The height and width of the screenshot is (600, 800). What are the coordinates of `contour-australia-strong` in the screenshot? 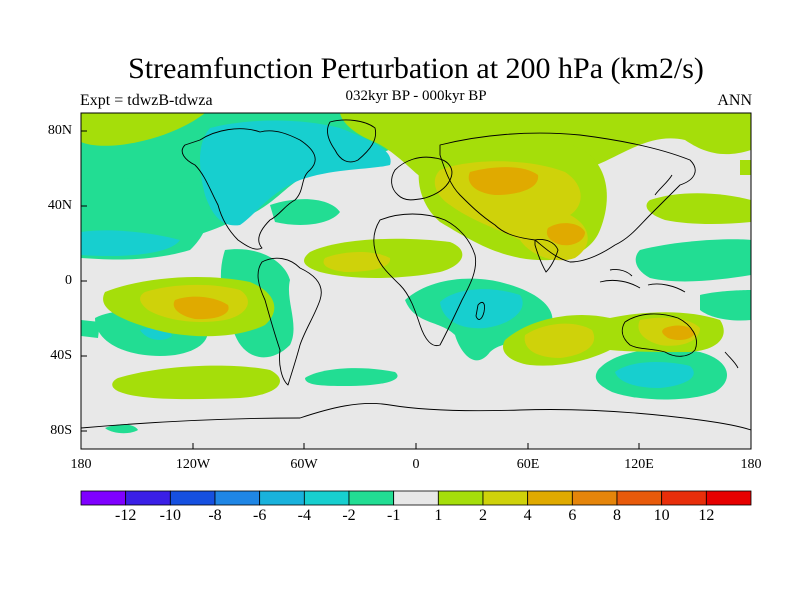 It's located at (678, 333).